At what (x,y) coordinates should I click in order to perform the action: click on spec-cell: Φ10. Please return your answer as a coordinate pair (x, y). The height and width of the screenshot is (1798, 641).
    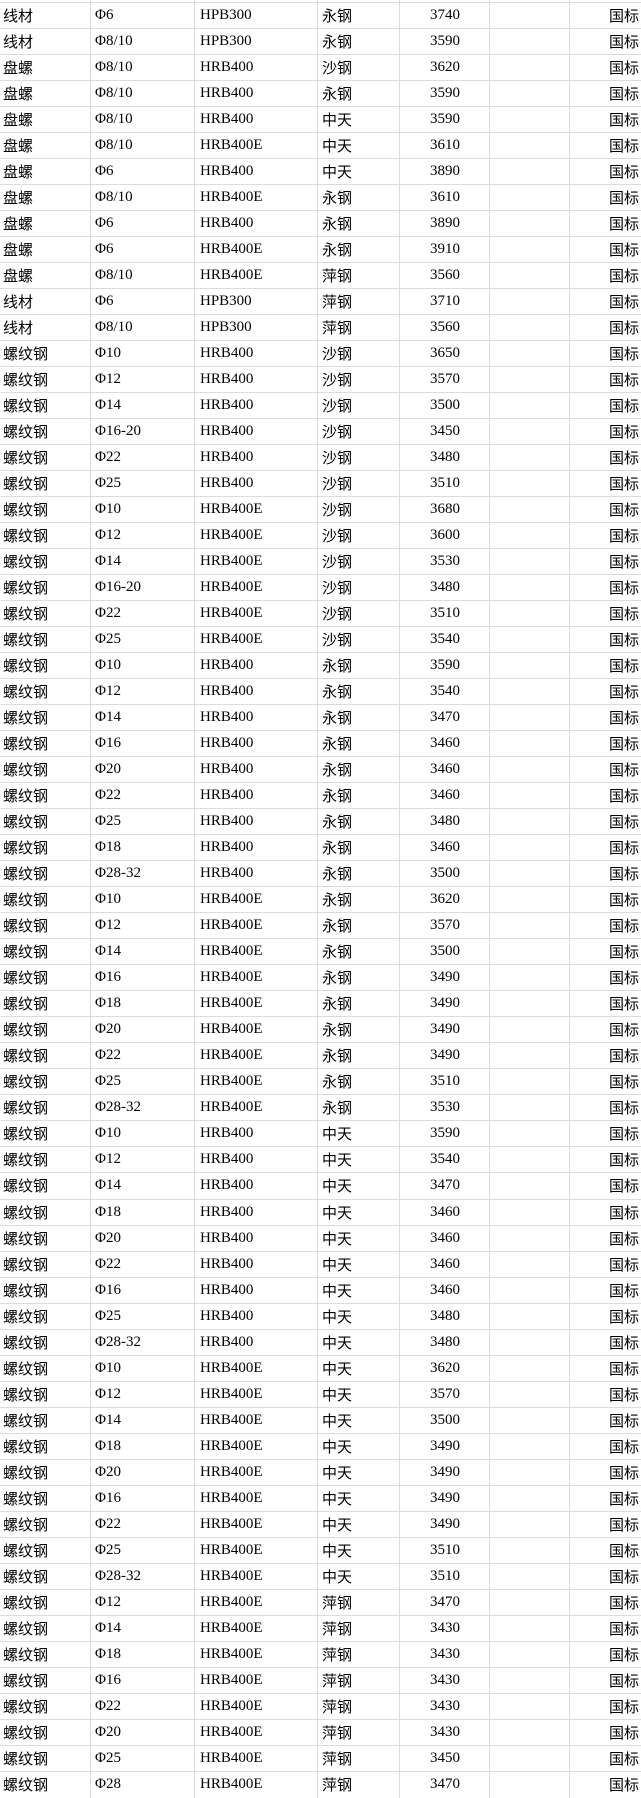
    Looking at the image, I should click on (108, 665).